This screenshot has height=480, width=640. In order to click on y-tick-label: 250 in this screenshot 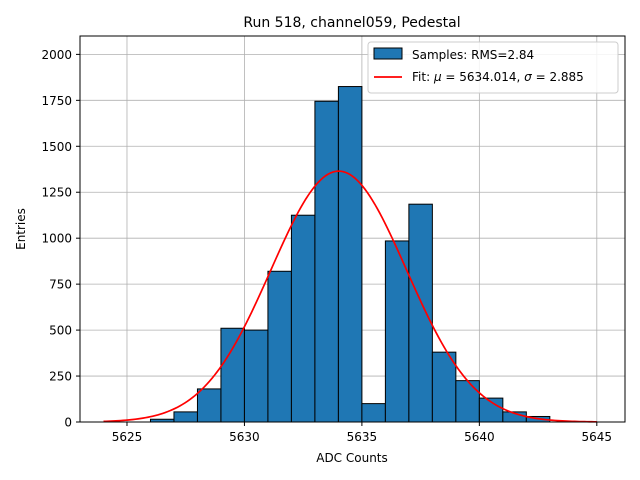, I will do `click(60, 377)`.